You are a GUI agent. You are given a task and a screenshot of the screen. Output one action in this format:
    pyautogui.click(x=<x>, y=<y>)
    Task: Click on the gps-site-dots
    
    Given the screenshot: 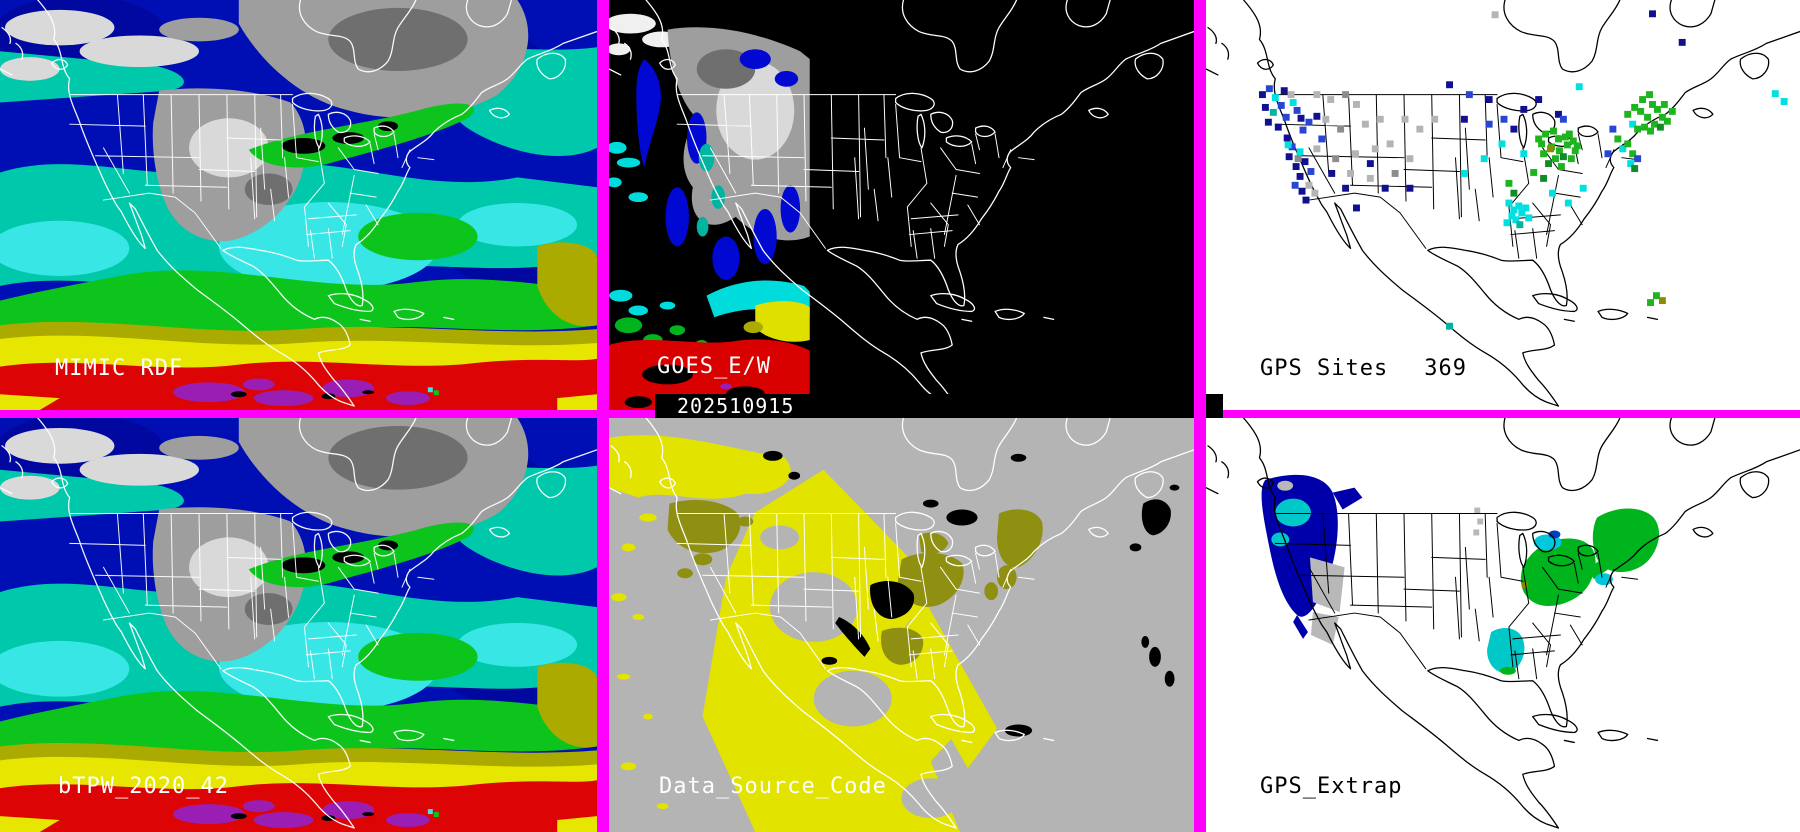 What is the action you would take?
    pyautogui.click(x=1523, y=170)
    